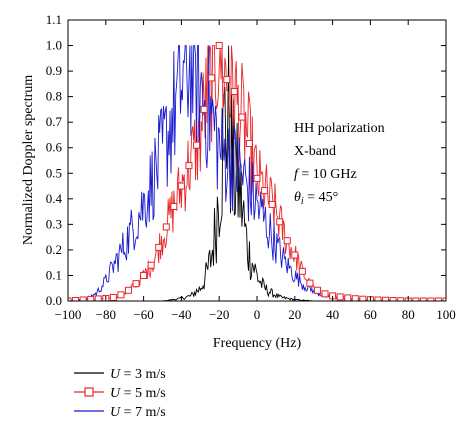 This screenshot has height=440, width=474. I want to click on annotation-frequency-value: = 10 GHz, so click(327, 174).